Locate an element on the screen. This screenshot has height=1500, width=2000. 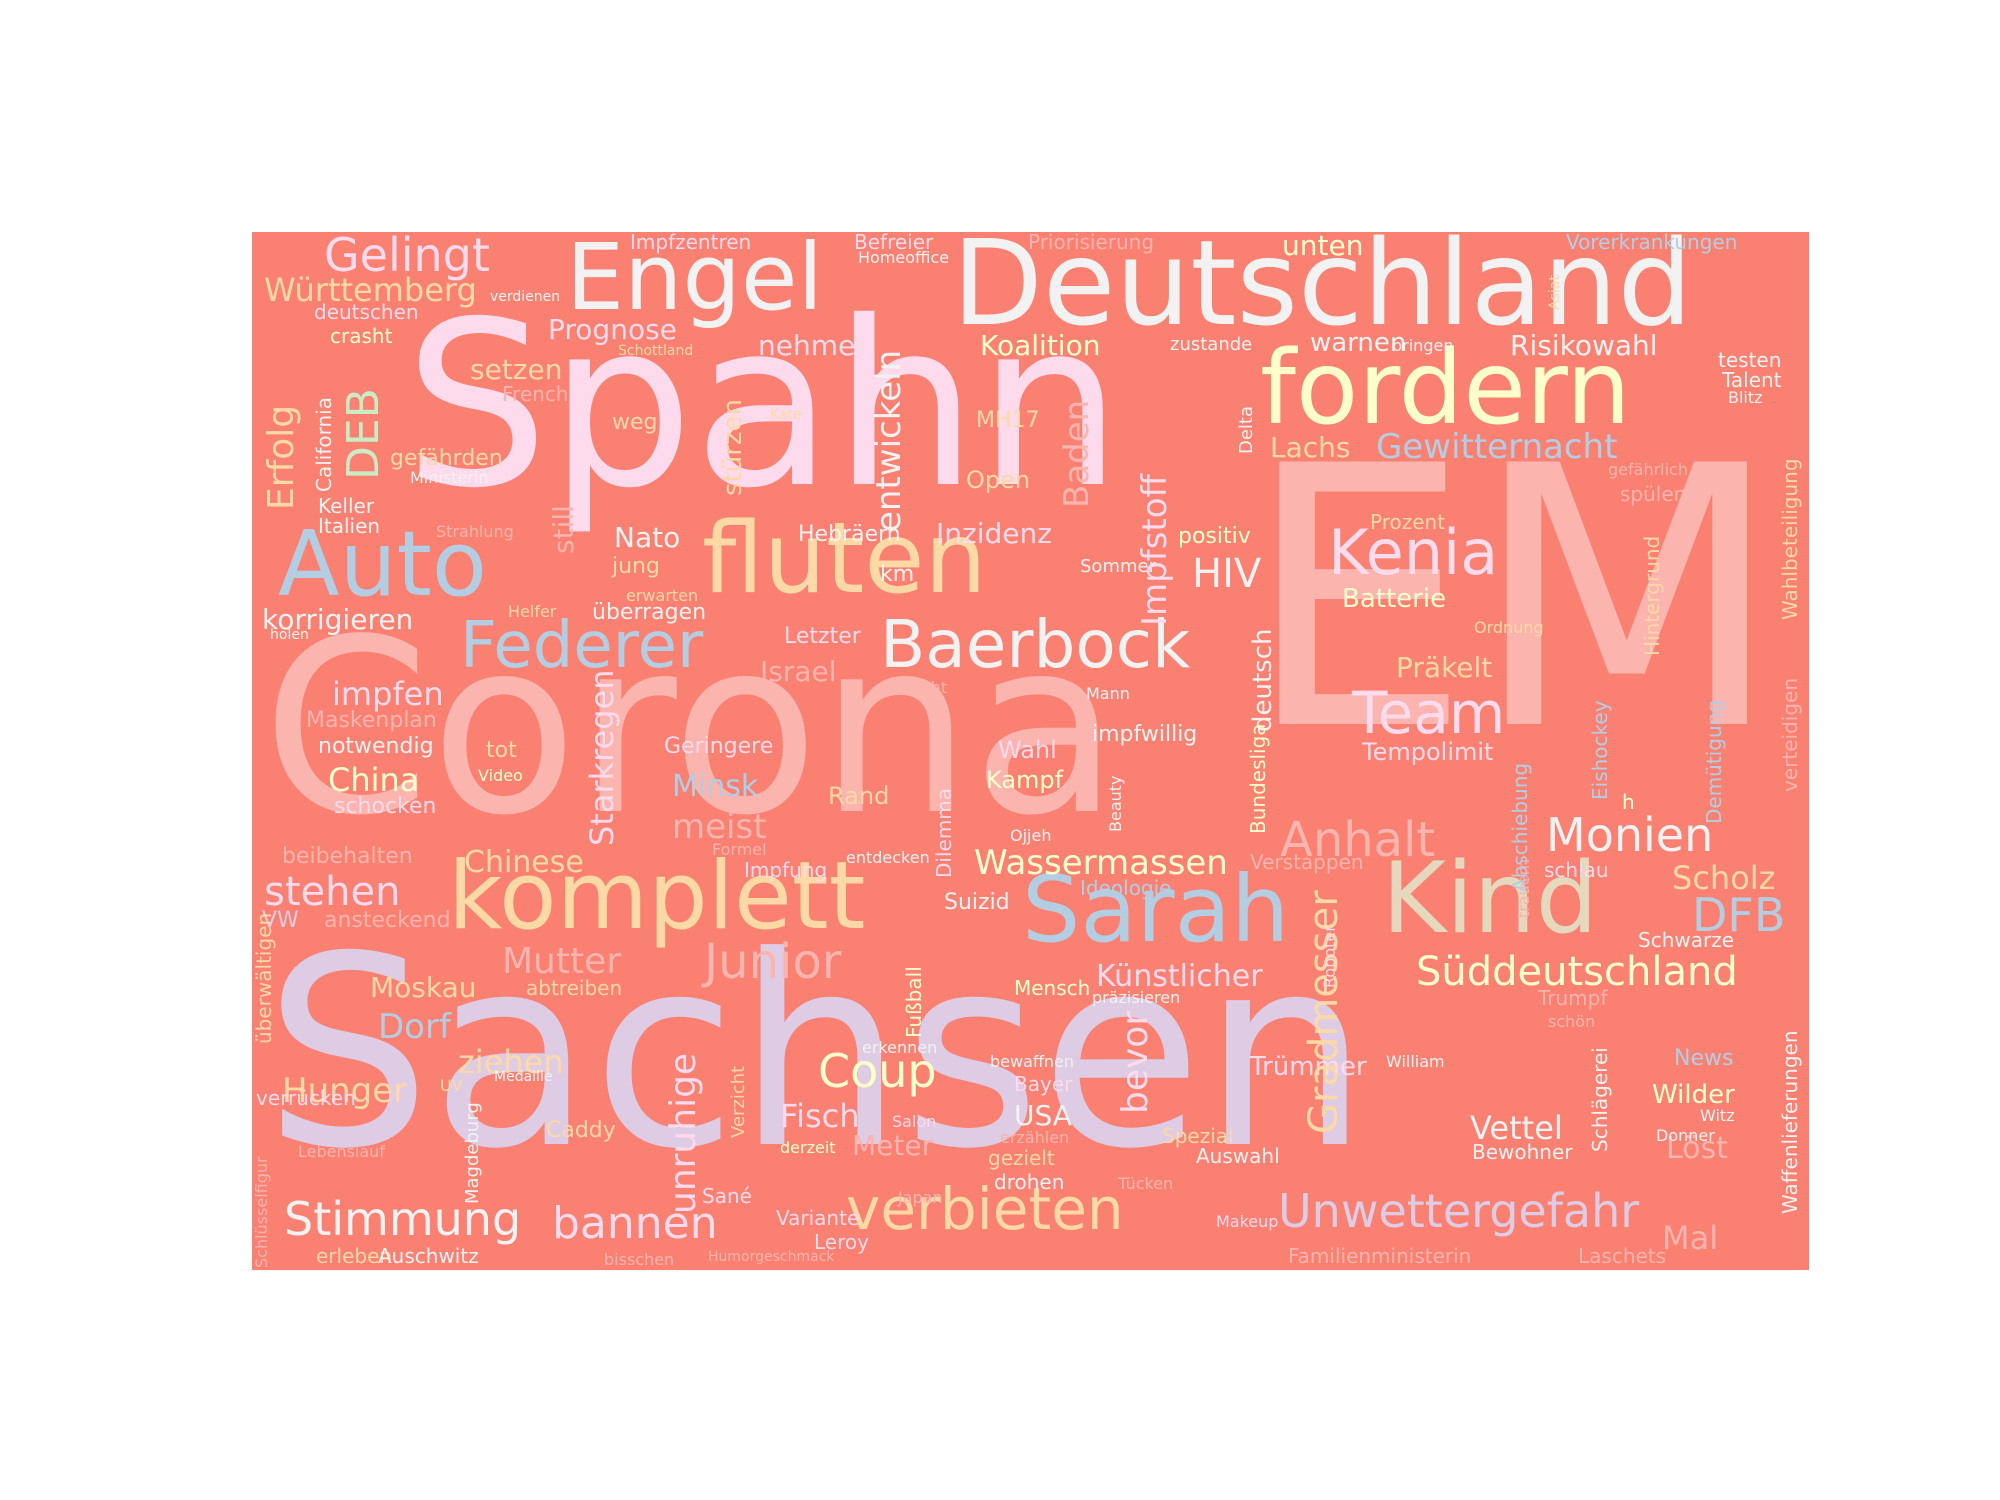
word-dfb: DFB is located at coordinates (1739, 915).